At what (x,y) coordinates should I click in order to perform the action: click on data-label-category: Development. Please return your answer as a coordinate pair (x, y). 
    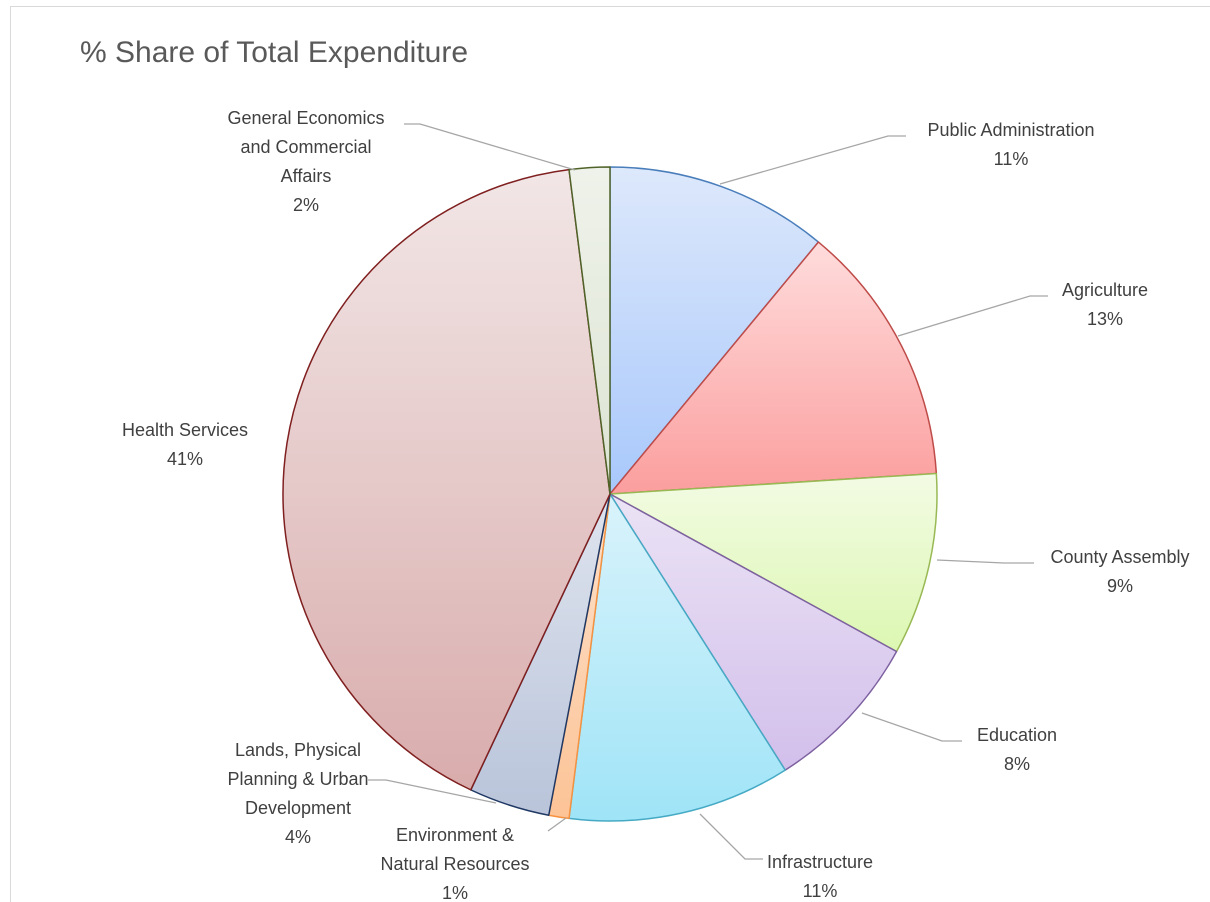
    Looking at the image, I should click on (298, 808).